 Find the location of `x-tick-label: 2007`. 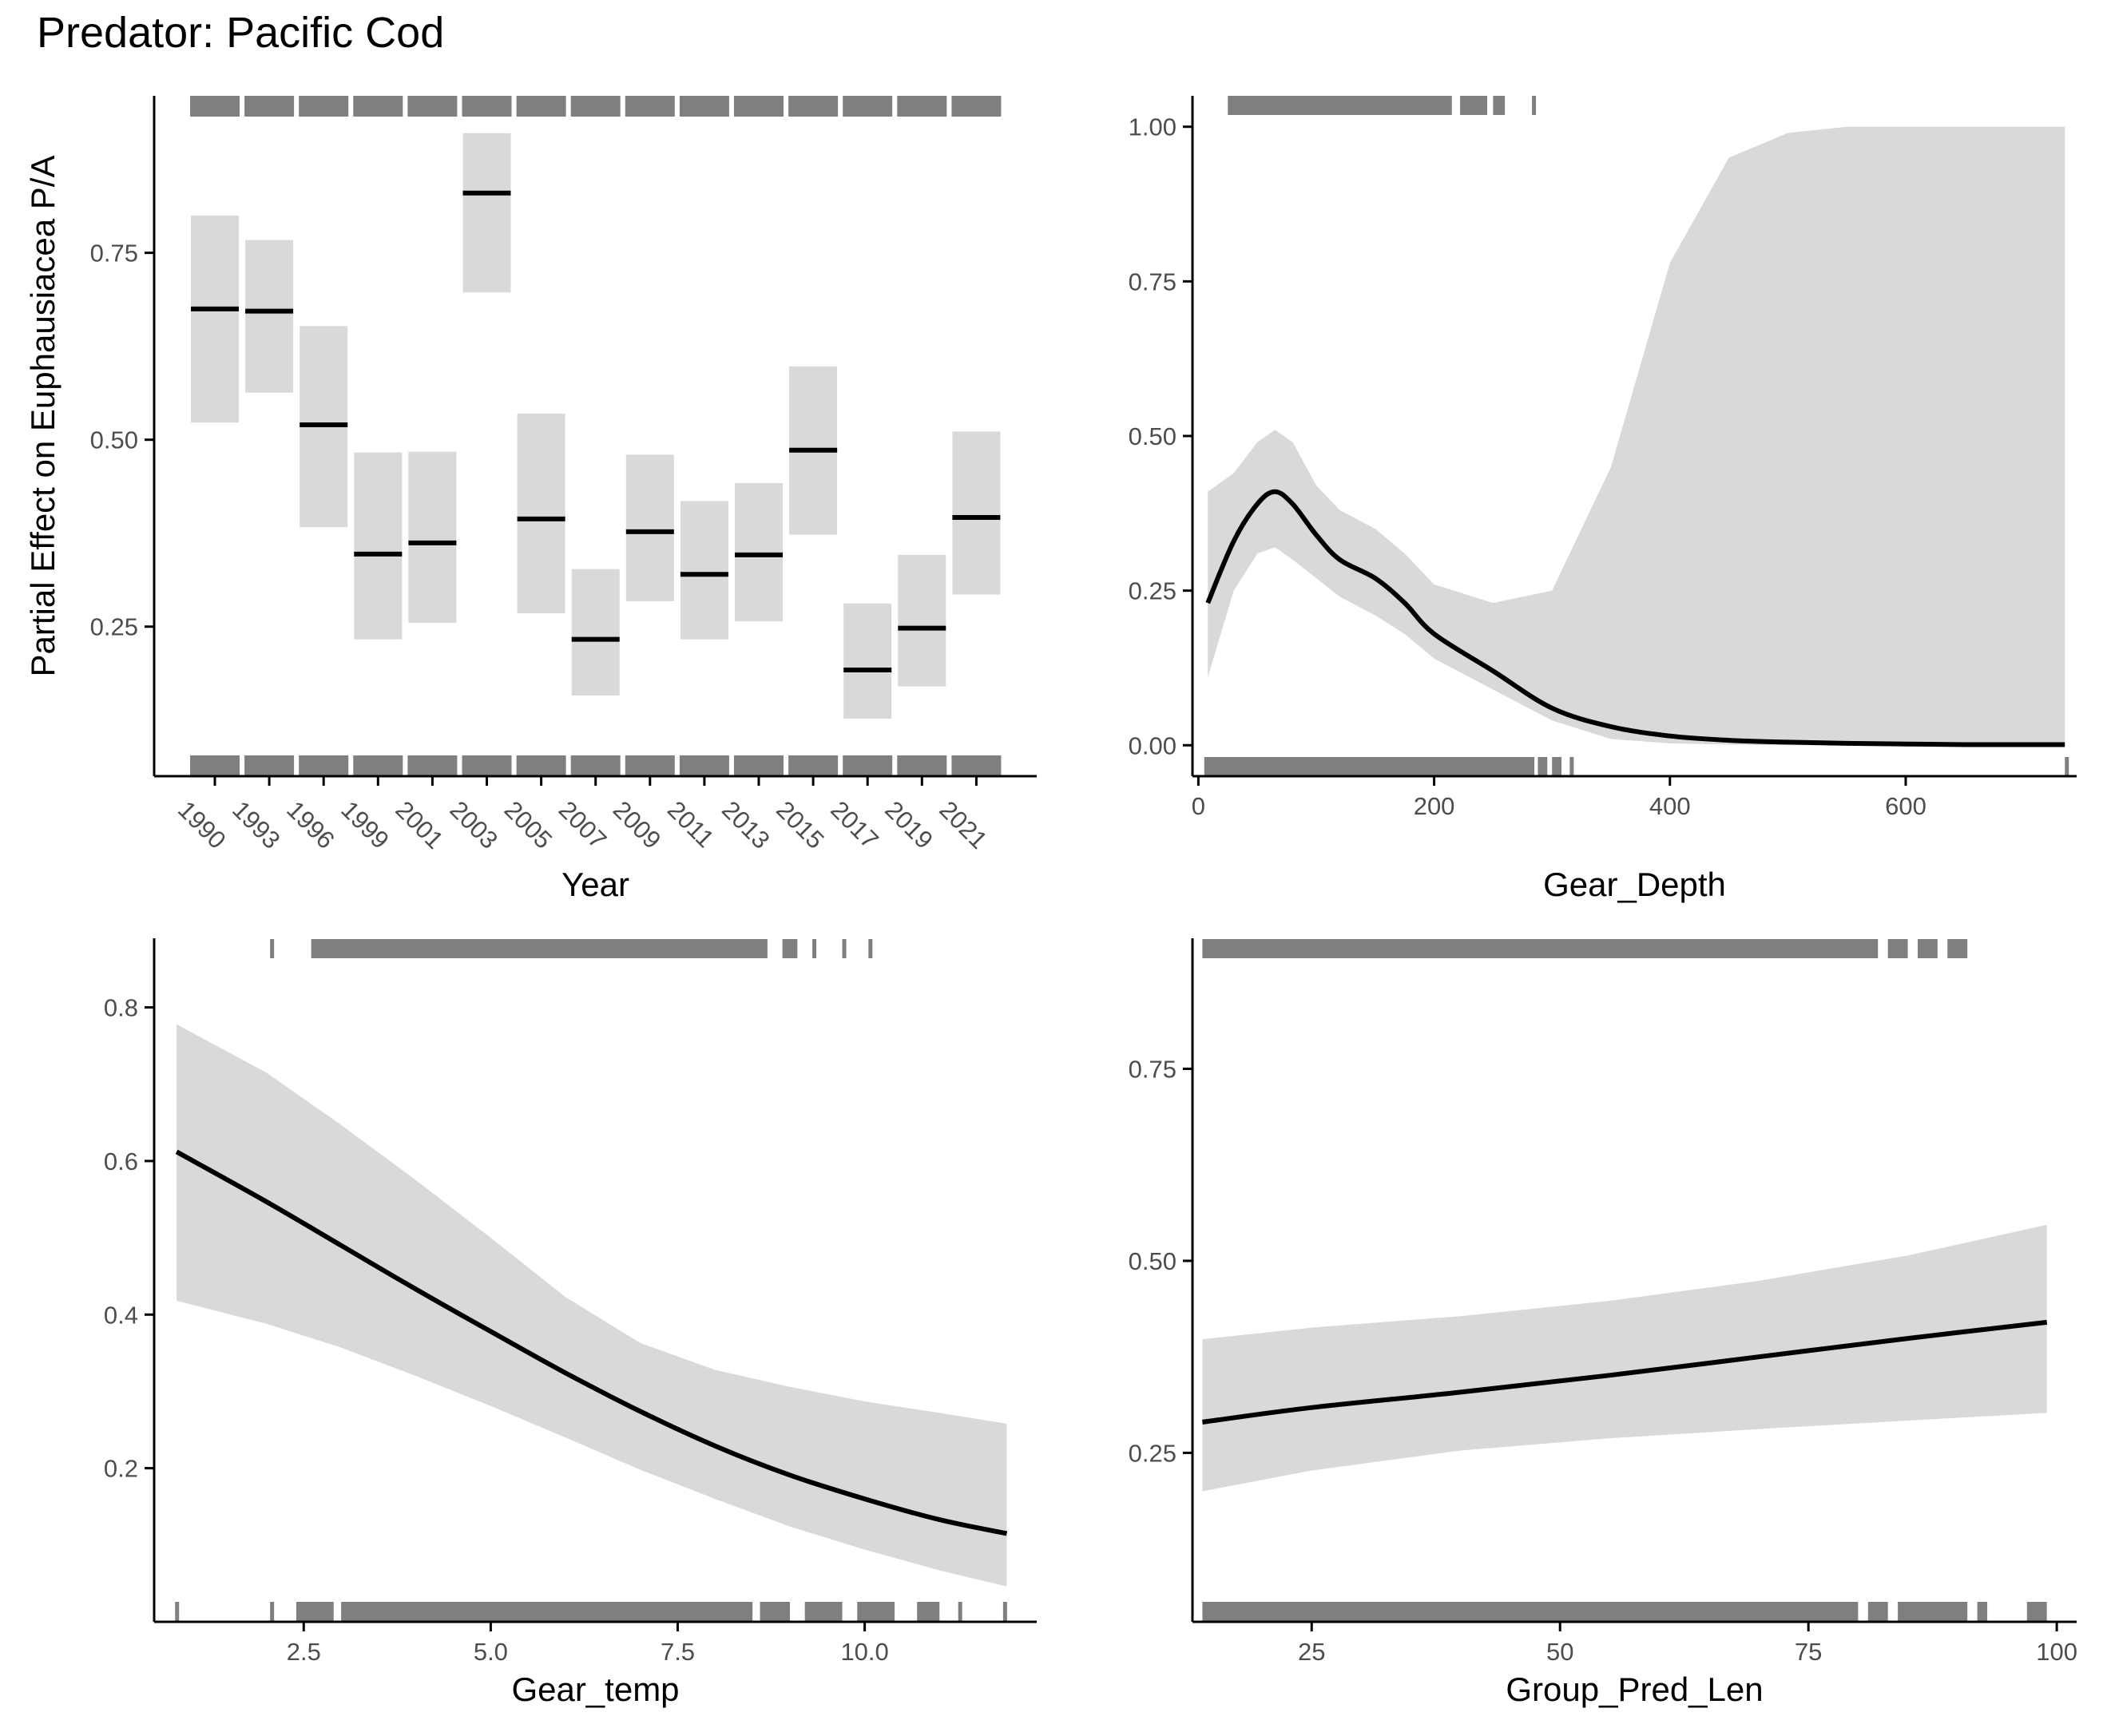

x-tick-label: 2007 is located at coordinates (583, 824).